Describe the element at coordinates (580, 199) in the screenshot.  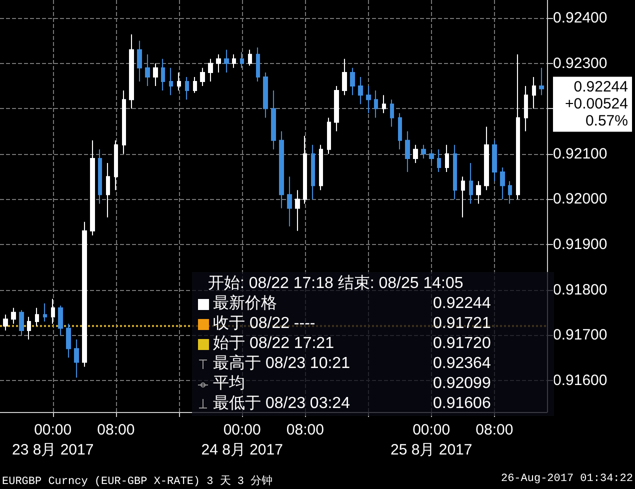
I see `y-tick-label: 0.92000` at that location.